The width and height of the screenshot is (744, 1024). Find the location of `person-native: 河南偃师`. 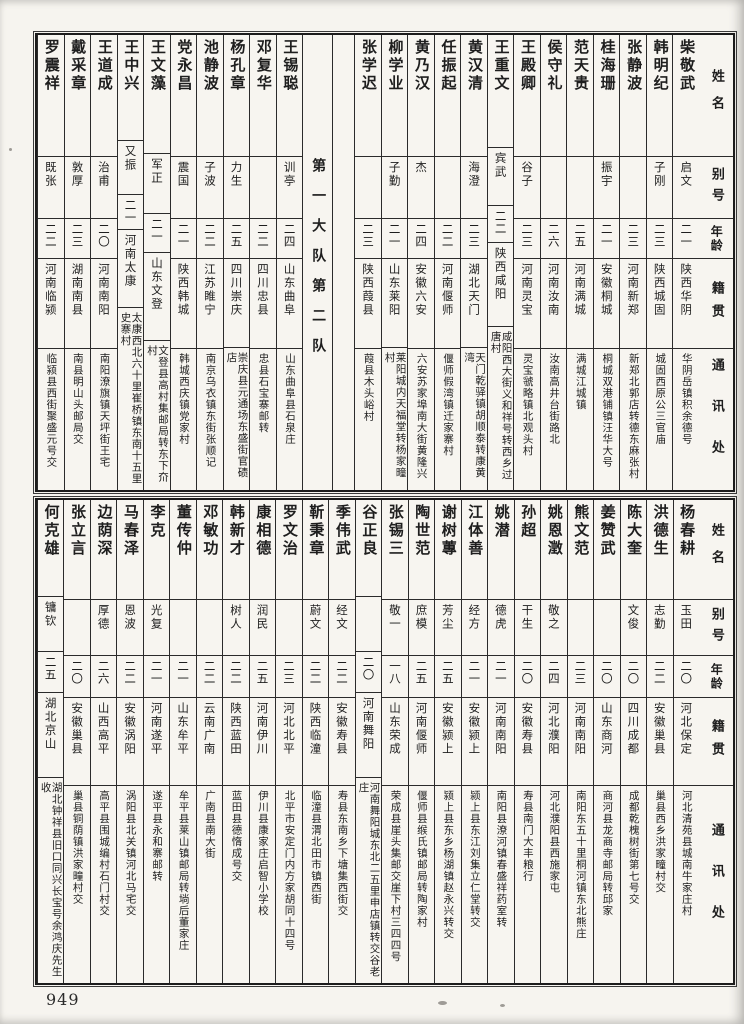

person-native: 河南偃师 is located at coordinates (447, 304).